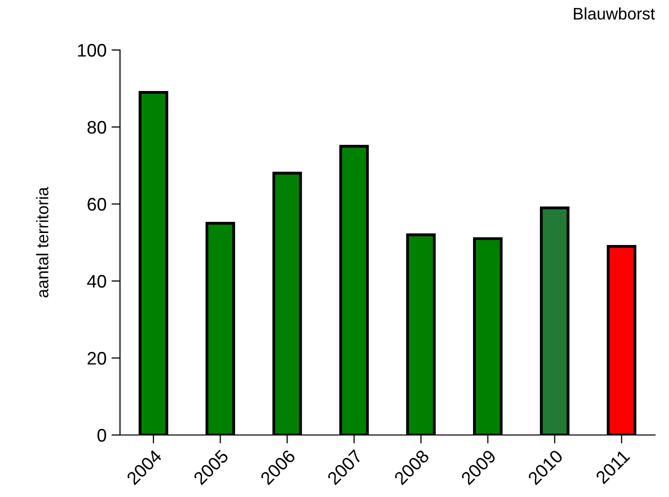  Describe the element at coordinates (96, 281) in the screenshot. I see `y-tick-label: 40` at that location.